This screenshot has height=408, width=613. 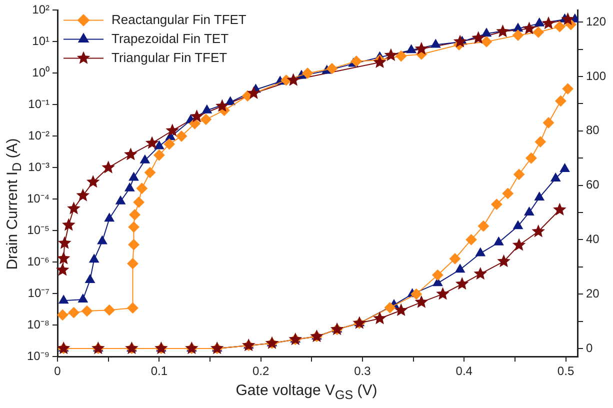 I want to click on y2-tick-label: 40, so click(x=593, y=239).